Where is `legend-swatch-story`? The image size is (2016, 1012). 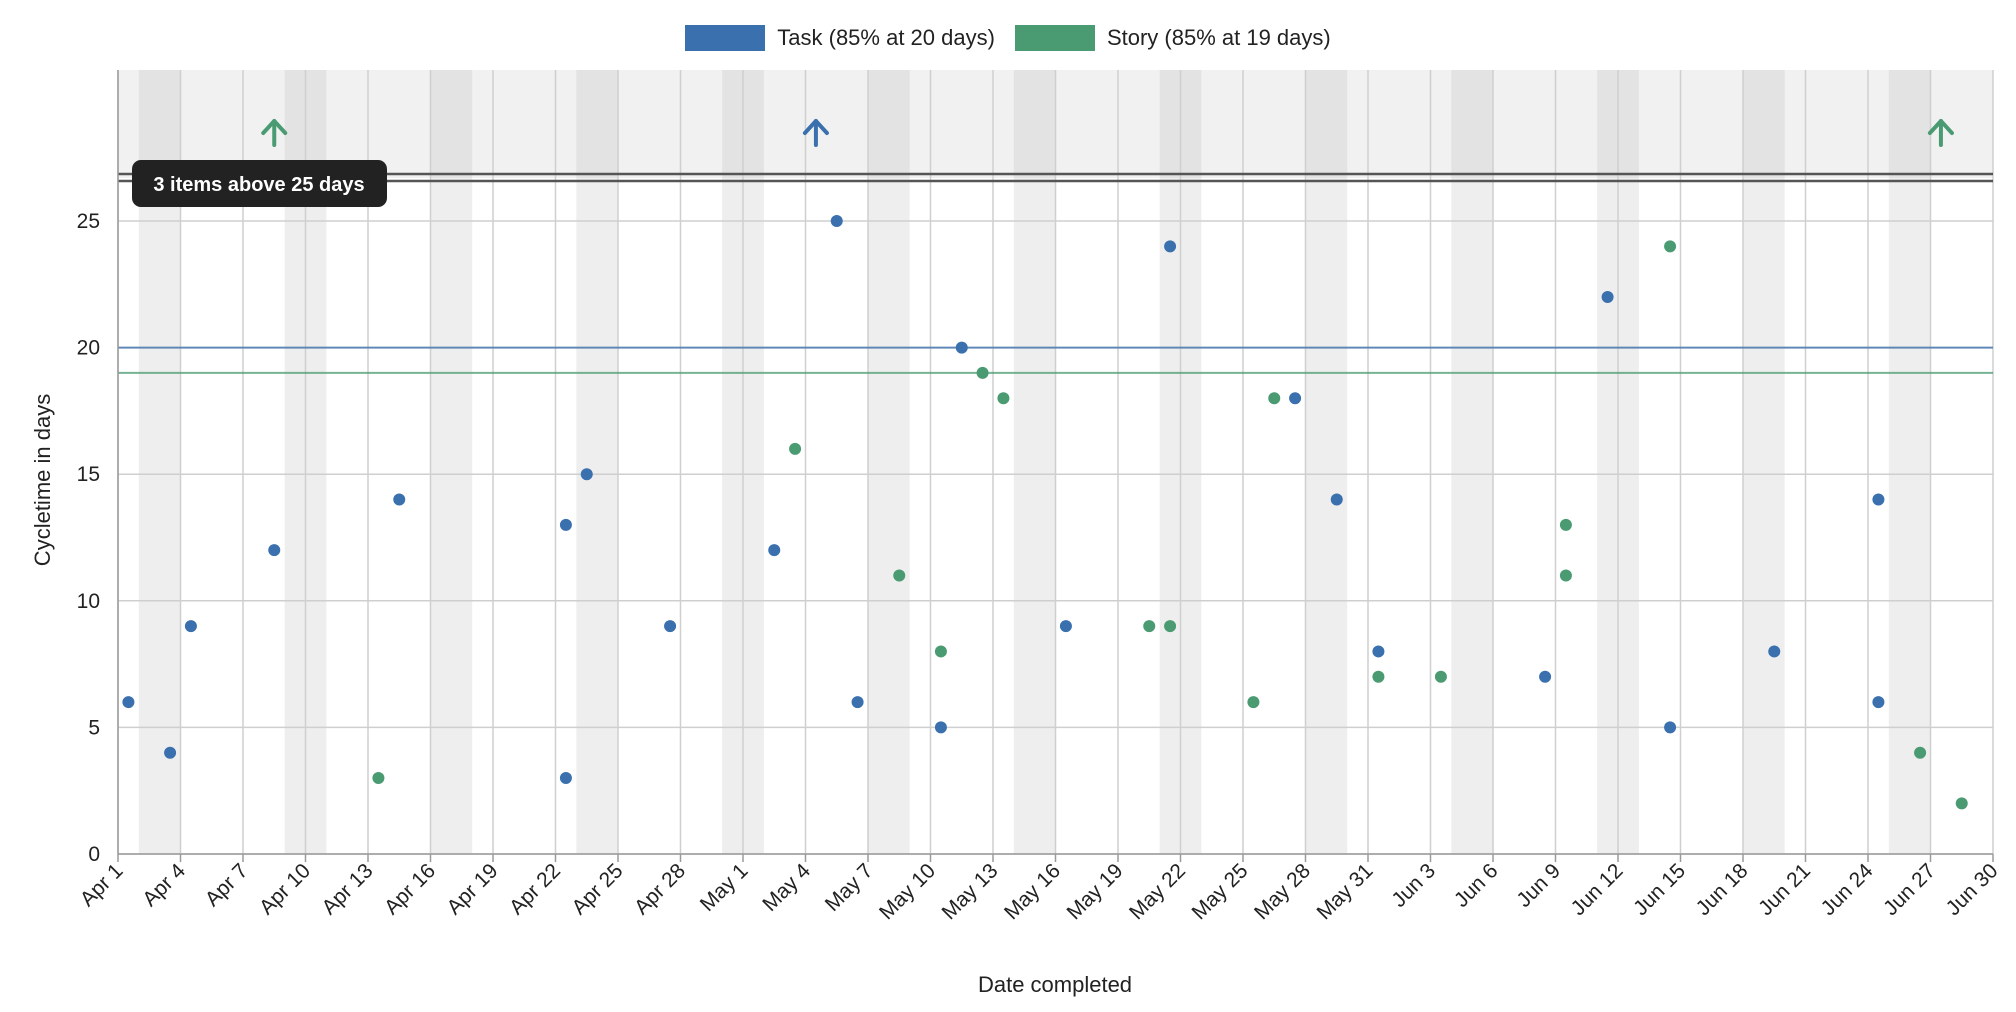 legend-swatch-story is located at coordinates (1054, 38).